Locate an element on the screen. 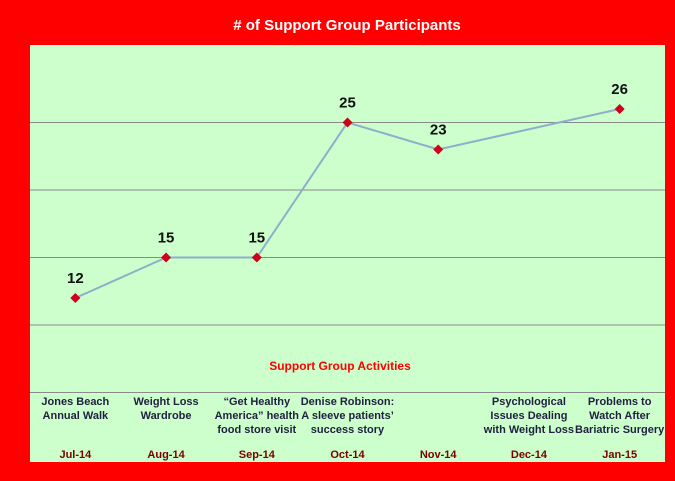 The width and height of the screenshot is (675, 481). activity-label: Bariatric Surgery is located at coordinates (620, 430).